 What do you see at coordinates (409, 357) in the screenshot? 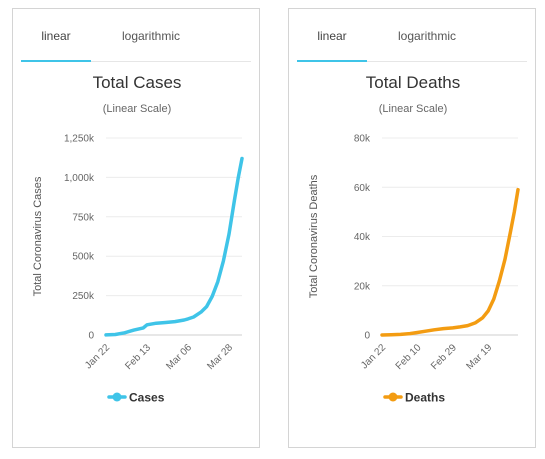
I see `x-tick-label: Feb 10` at bounding box center [409, 357].